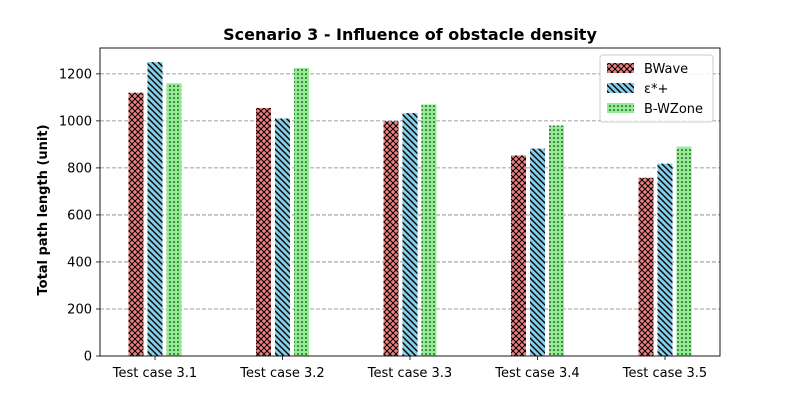  What do you see at coordinates (79, 215) in the screenshot?
I see `y-tick-label: 600` at bounding box center [79, 215].